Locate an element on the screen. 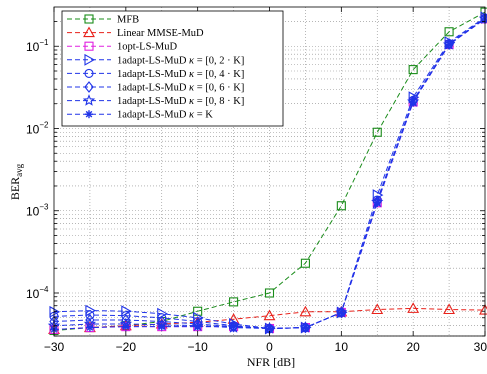 This screenshot has width=487, height=374. legend-label: 1adapt-LS-MuD κ = [0, 4 · K] is located at coordinates (180, 74).